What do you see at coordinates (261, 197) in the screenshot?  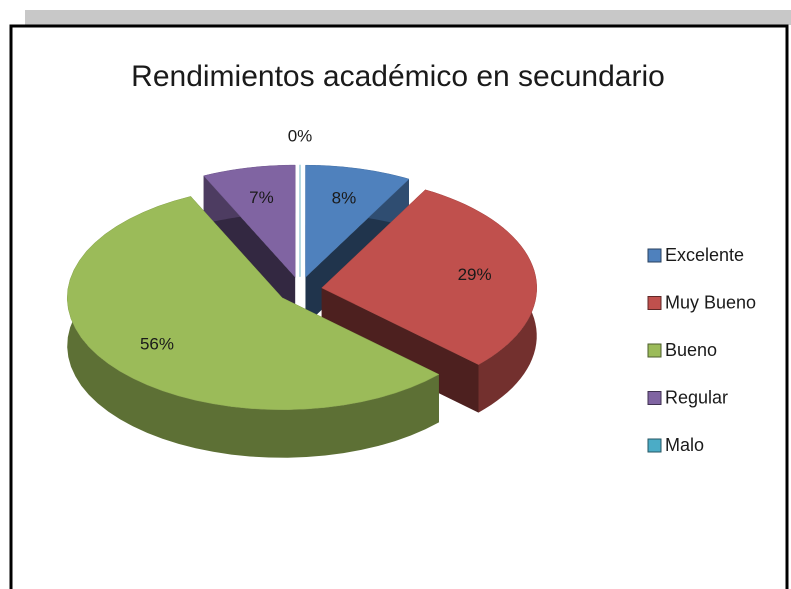 I see `data-label: 7%` at bounding box center [261, 197].